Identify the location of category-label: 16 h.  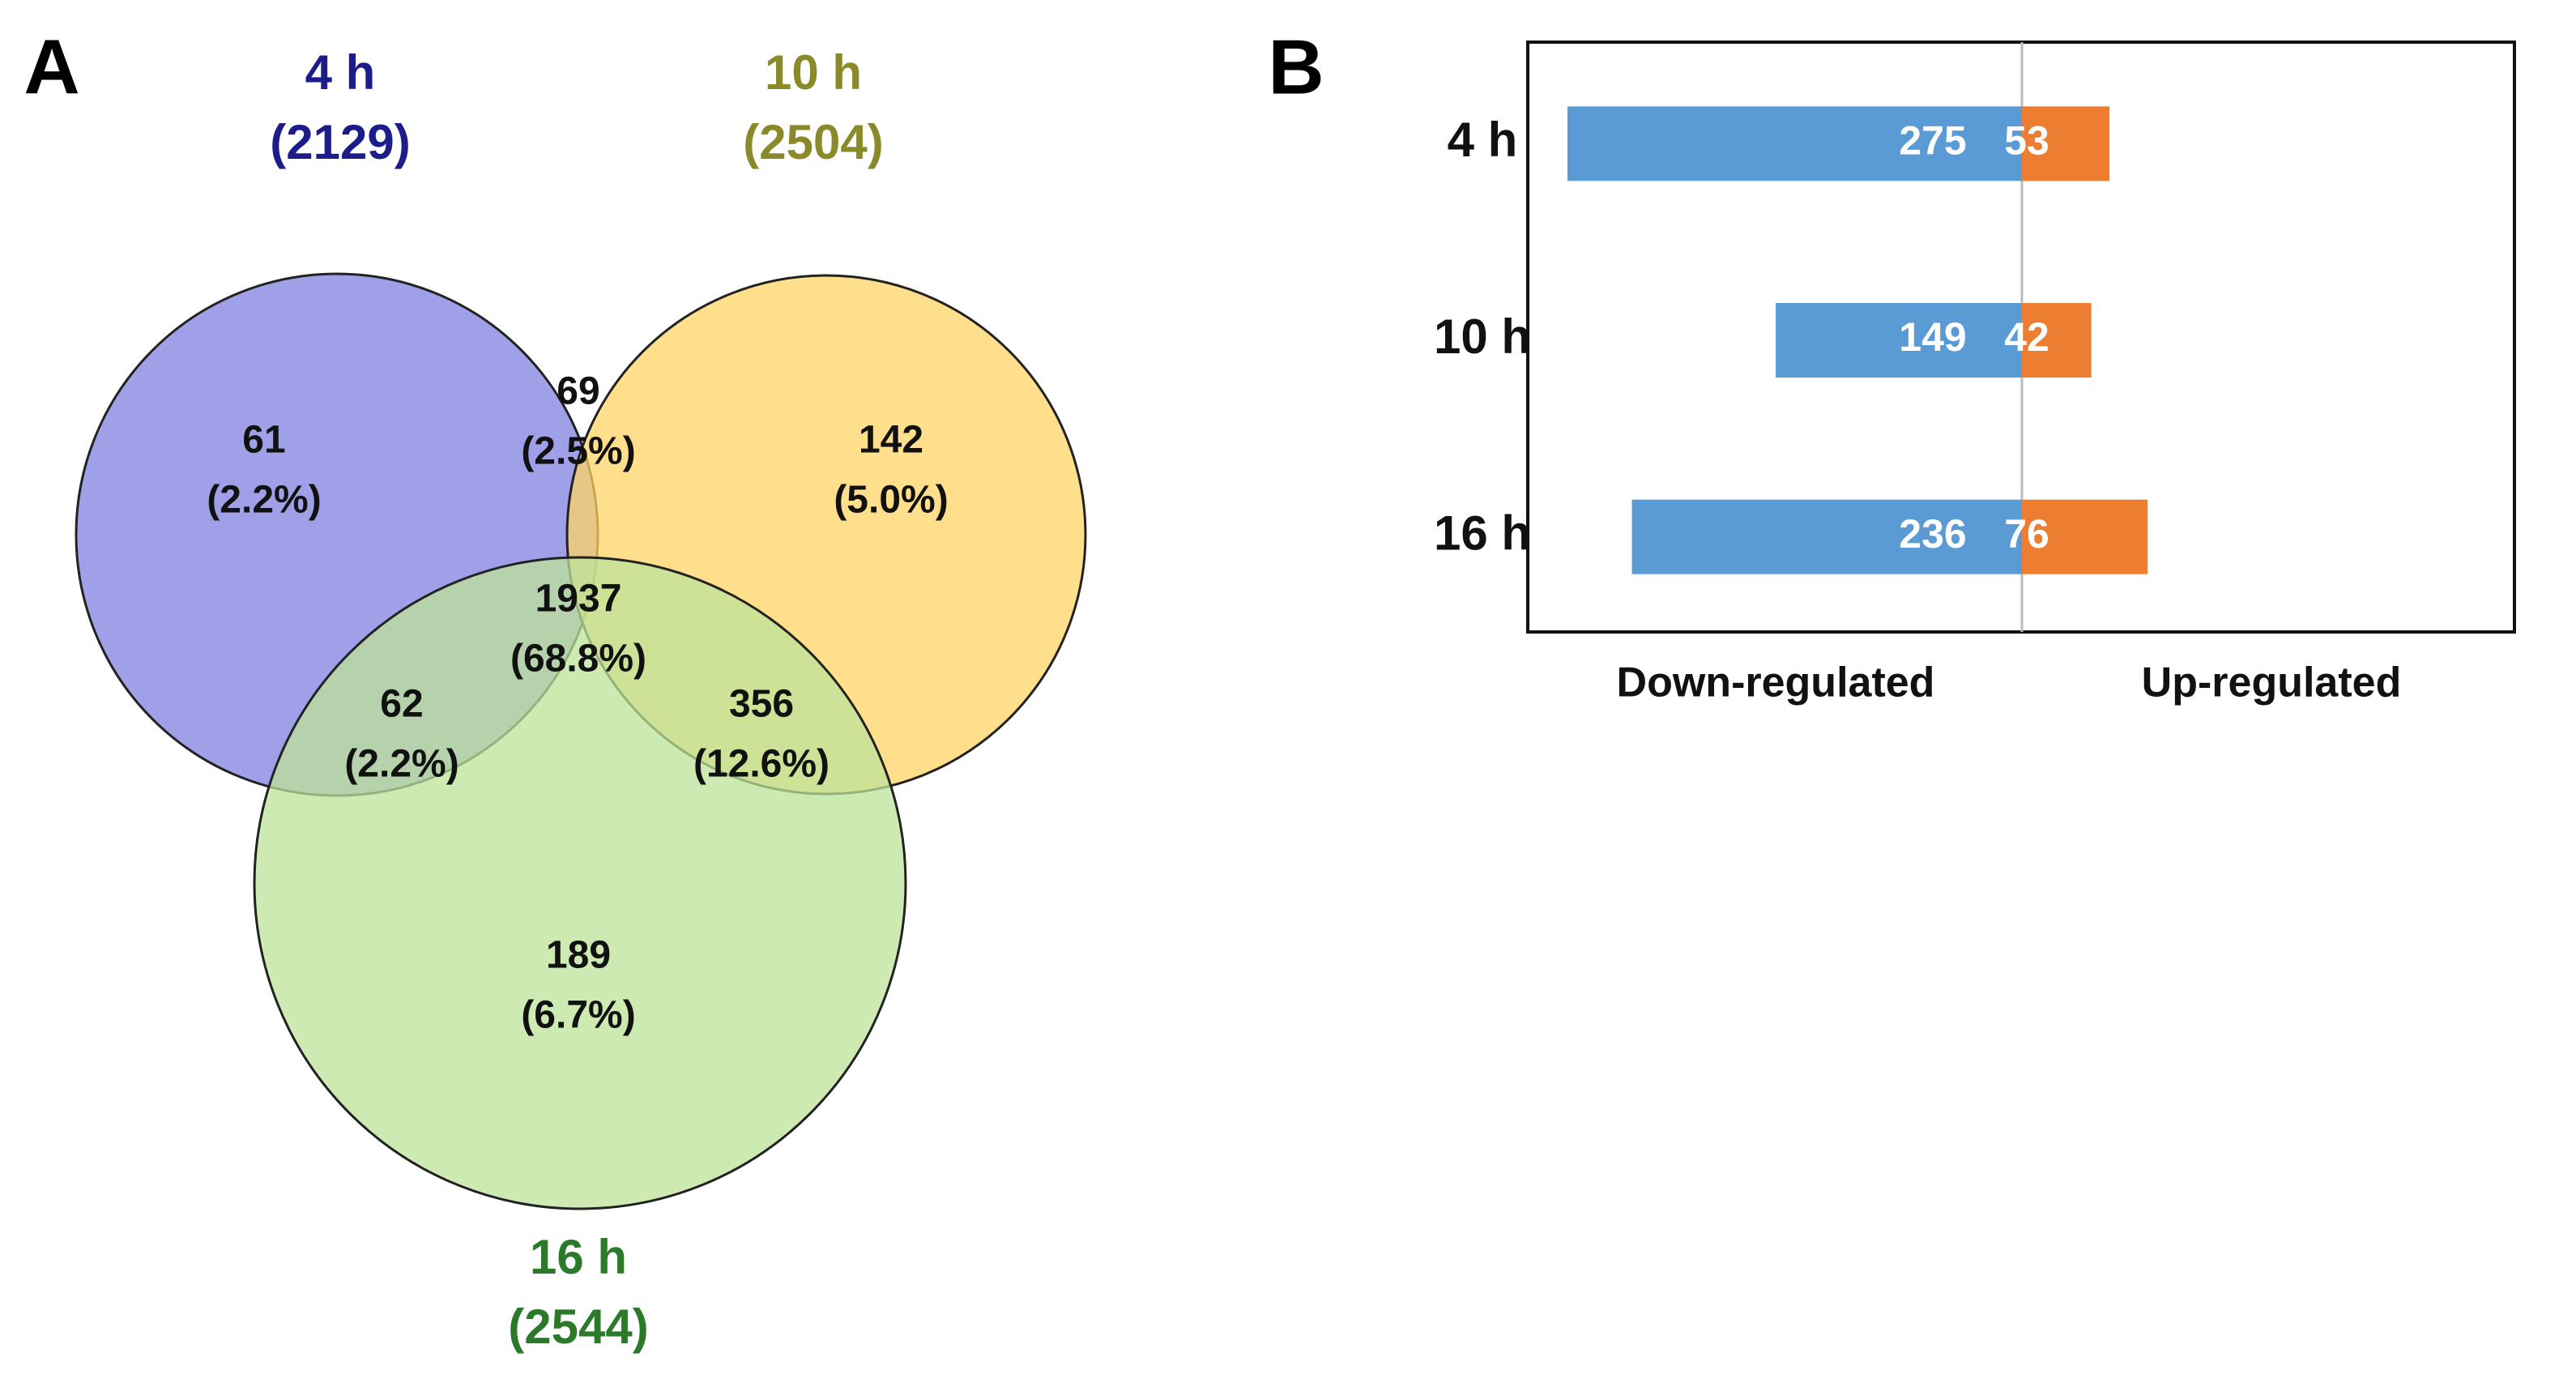
(1483, 533).